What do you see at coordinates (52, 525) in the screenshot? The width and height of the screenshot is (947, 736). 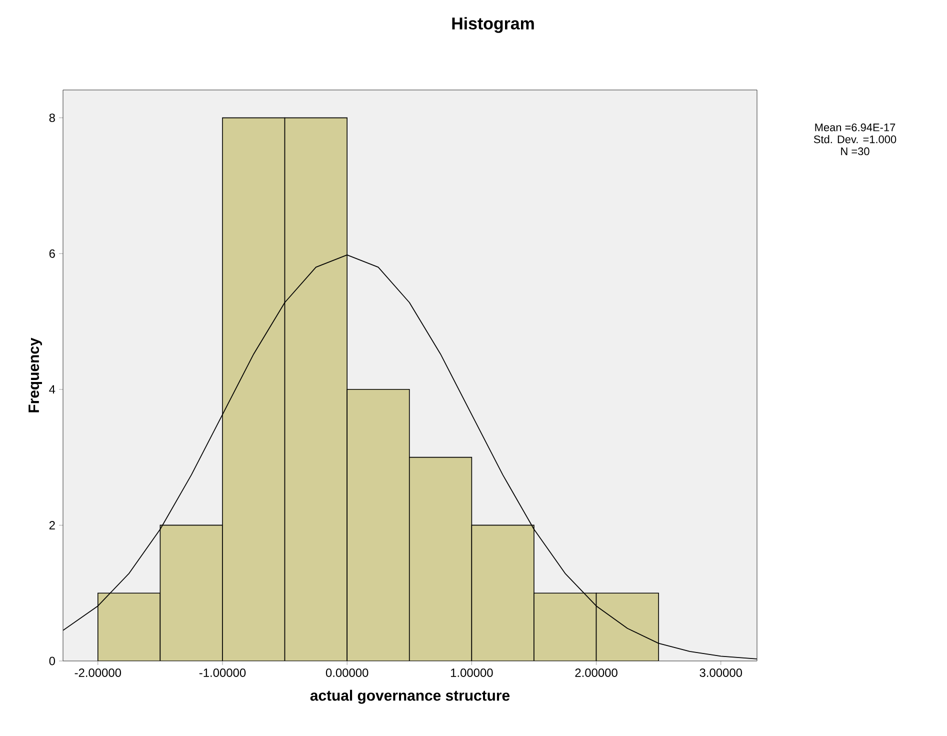 I see `y-tick-label: 2` at bounding box center [52, 525].